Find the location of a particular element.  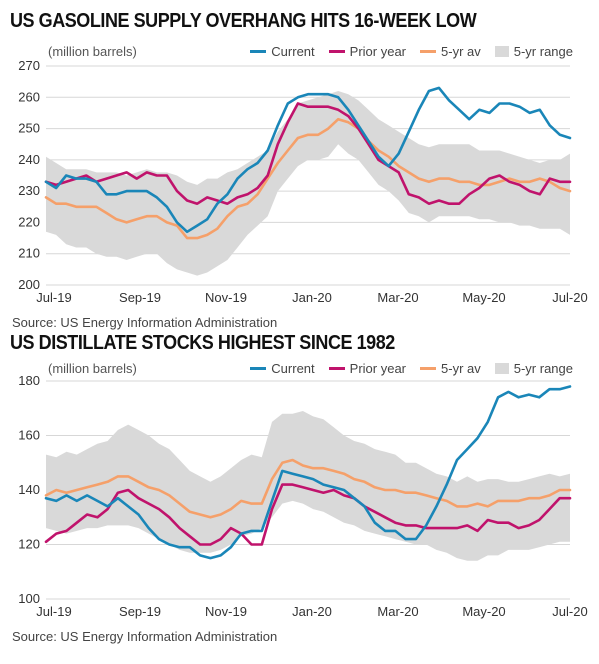

y-tick-label: 270 is located at coordinates (29, 65).